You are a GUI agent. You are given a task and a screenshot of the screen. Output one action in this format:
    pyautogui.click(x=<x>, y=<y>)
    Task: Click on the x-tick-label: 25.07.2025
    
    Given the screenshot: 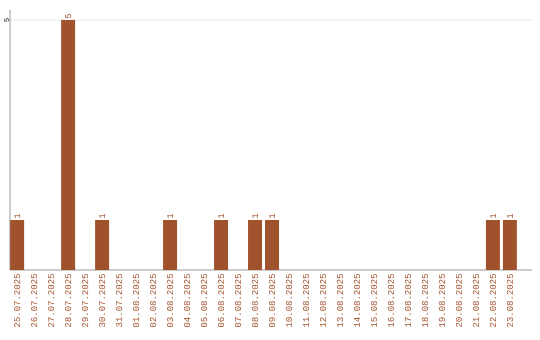 What is the action you would take?
    pyautogui.click(x=17, y=300)
    